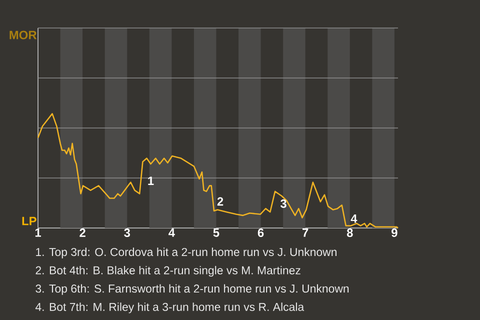 The width and height of the screenshot is (480, 320). What do you see at coordinates (305, 232) in the screenshot?
I see `x-tick-label: 7` at bounding box center [305, 232].